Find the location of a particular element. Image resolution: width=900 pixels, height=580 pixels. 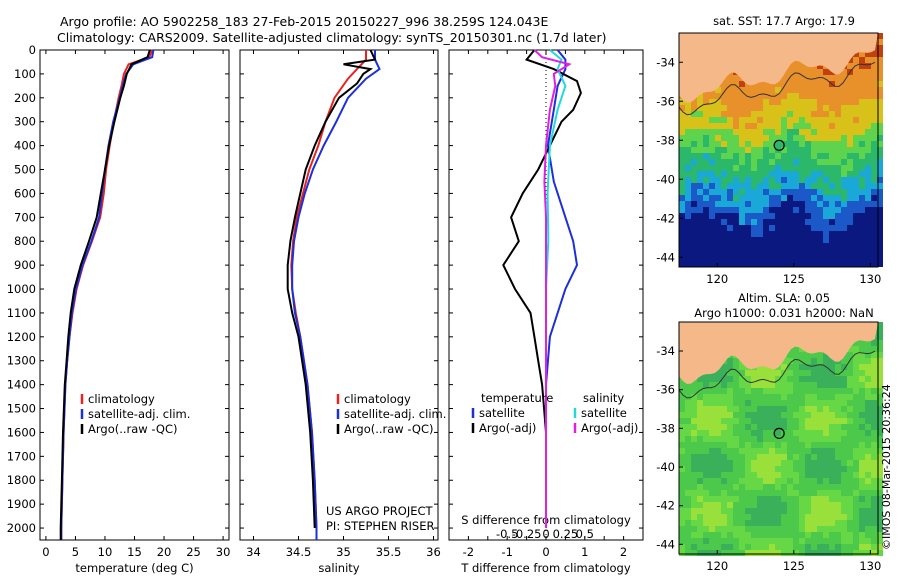

map-y-tick-label: -36 is located at coordinates (665, 101).